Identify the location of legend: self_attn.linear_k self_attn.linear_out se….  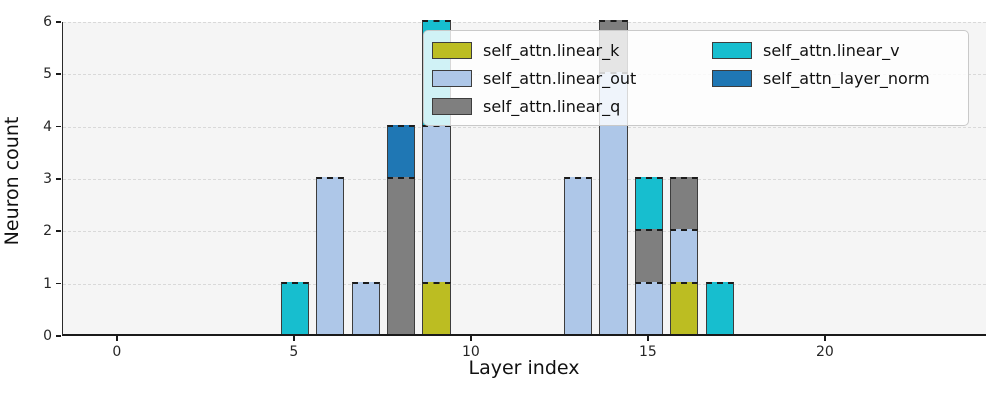
(696, 78).